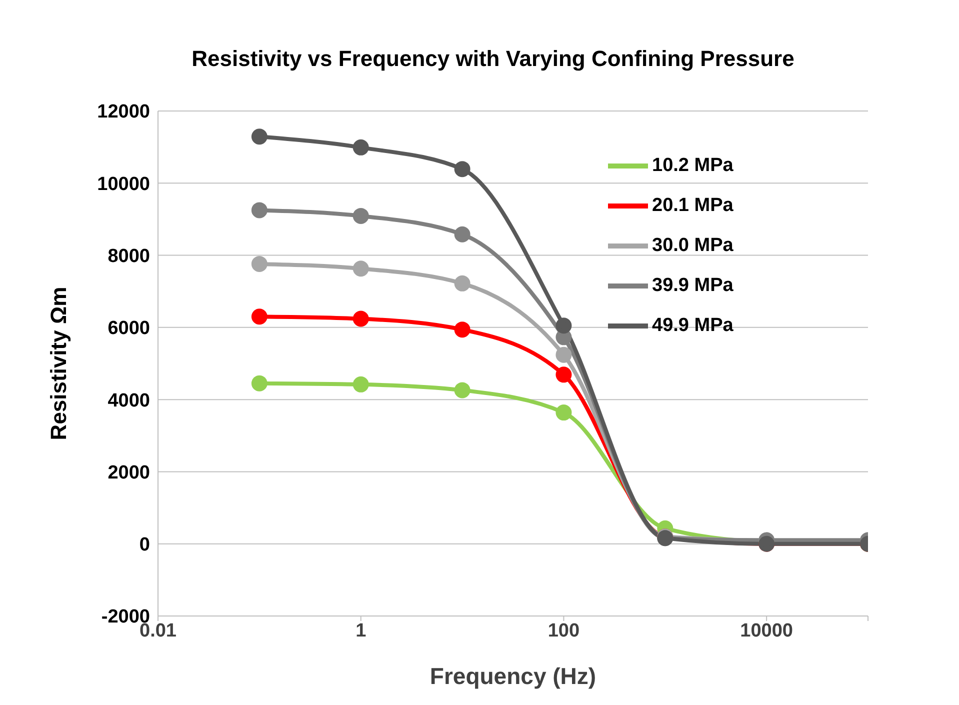  What do you see at coordinates (693, 165) in the screenshot?
I see `legend-label: 10.2 MPa` at bounding box center [693, 165].